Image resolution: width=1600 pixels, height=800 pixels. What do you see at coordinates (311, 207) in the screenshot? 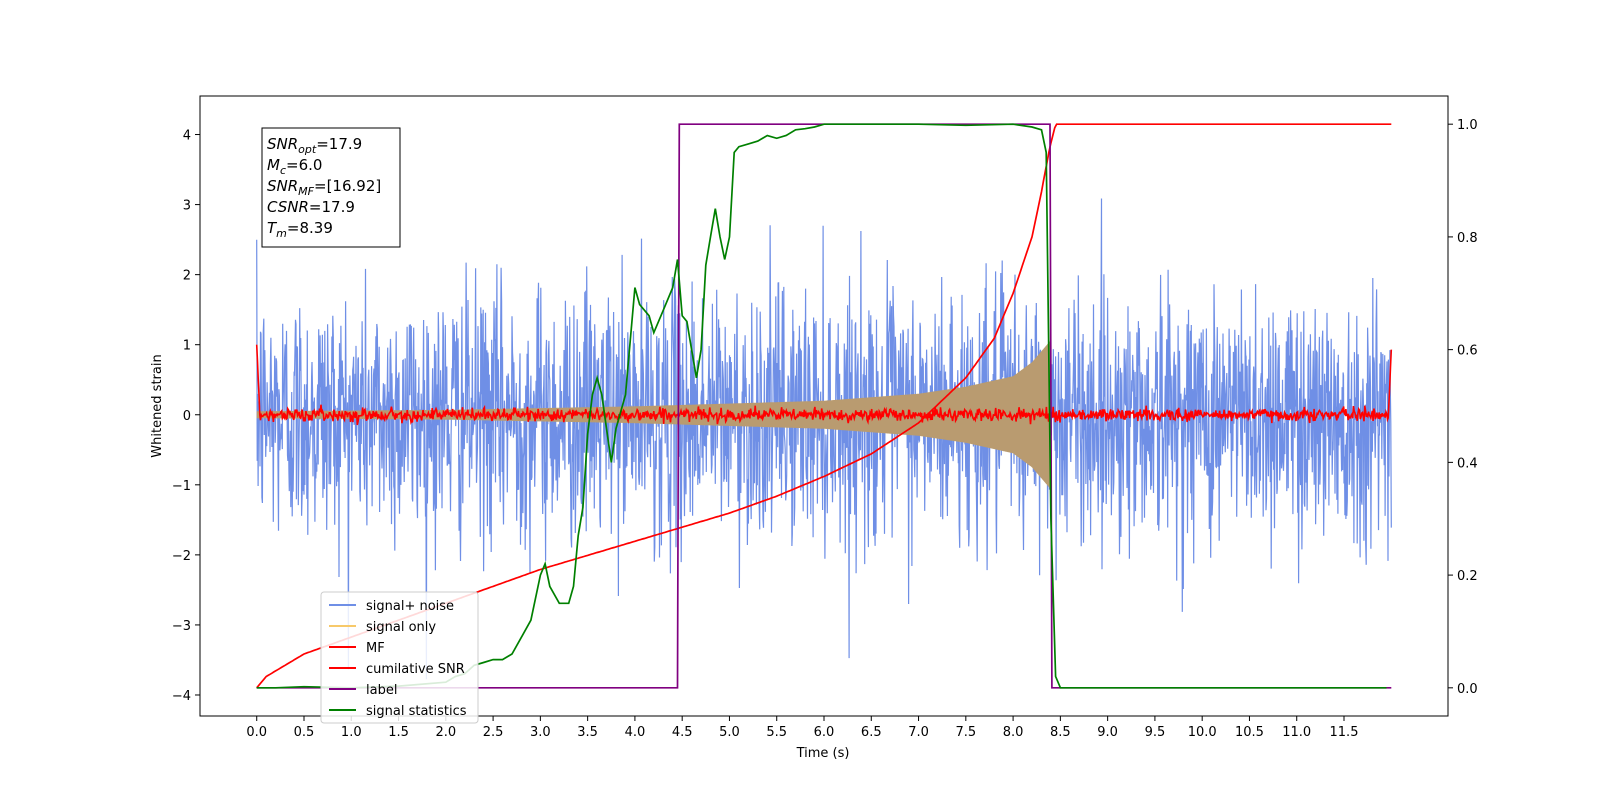
I see `stats-line: CSNR=17.9` at bounding box center [311, 207].